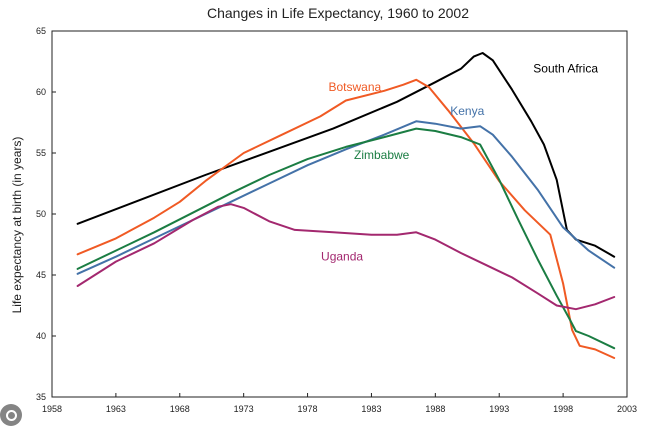  Describe the element at coordinates (371, 409) in the screenshot. I see `x-tick-label: 1983` at that location.